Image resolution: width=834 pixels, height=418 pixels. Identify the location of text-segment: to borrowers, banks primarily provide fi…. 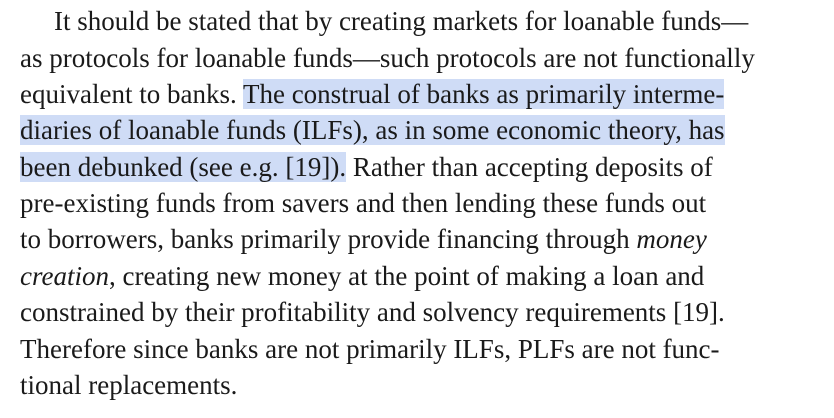
(328, 239).